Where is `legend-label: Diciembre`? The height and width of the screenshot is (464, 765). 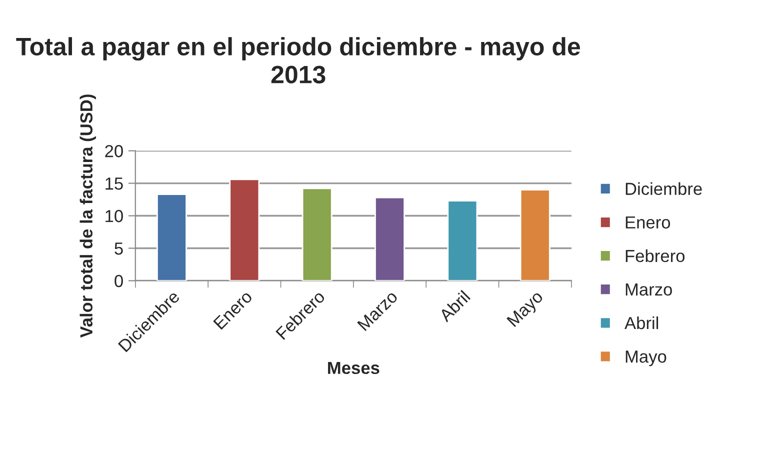
legend-label: Diciembre is located at coordinates (664, 189).